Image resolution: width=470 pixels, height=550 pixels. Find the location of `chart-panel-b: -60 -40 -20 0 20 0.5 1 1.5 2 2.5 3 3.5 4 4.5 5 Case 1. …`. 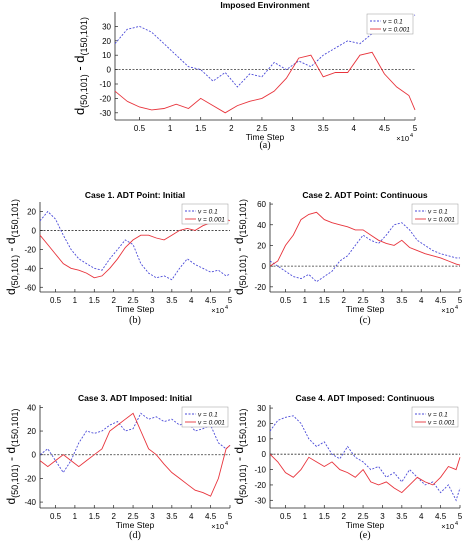

chart-panel-b: -60 -40 -20 0 20 0.5 1 1.5 2 2.5 3 3.5 4 4.5 5 Case 1. … is located at coordinates (118, 258).